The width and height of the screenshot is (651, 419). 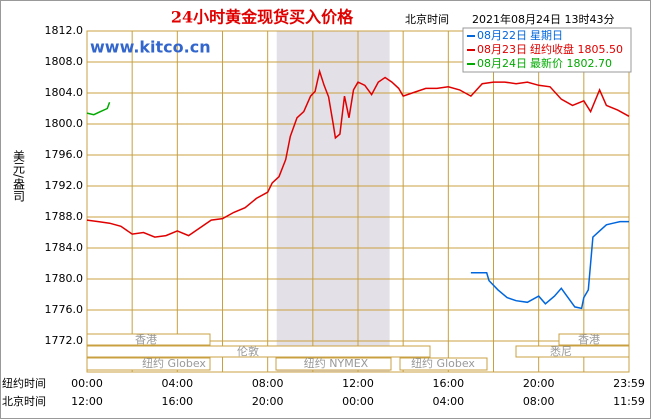 What do you see at coordinates (64, 185) in the screenshot?
I see `y-tick-label: 1792.0` at bounding box center [64, 185].